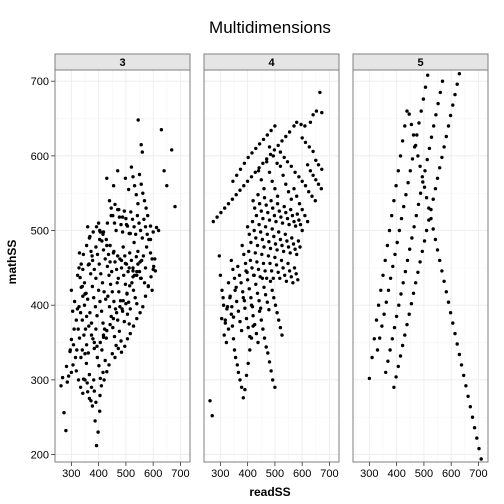 The width and height of the screenshot is (504, 504). Describe the element at coordinates (302, 474) in the screenshot. I see `x-tick-label: 600` at that location.